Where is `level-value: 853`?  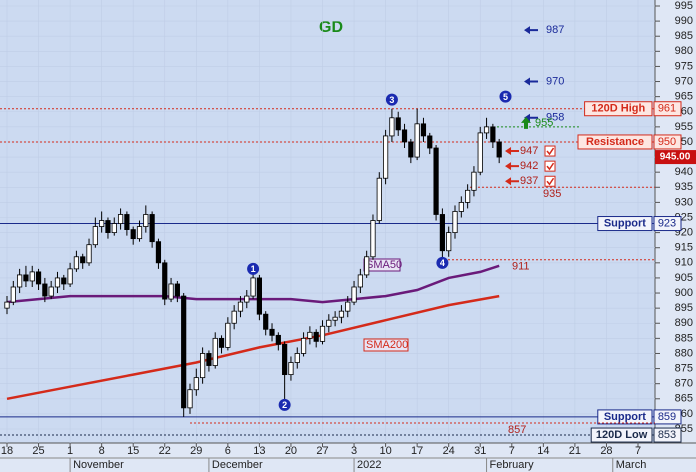
level-value: 853 is located at coordinates (667, 435).